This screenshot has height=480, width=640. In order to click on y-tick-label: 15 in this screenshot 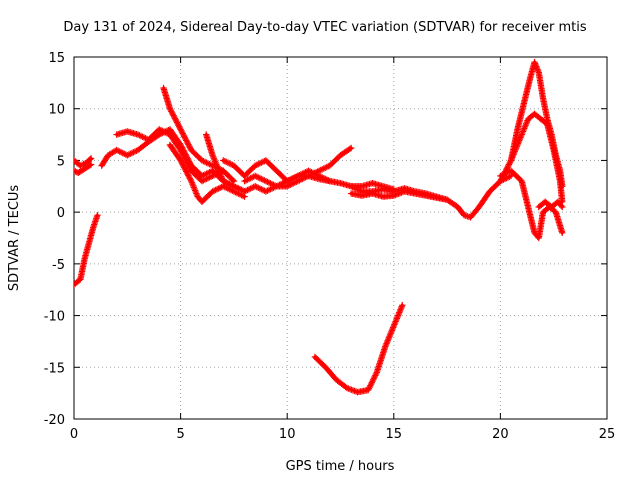, I will do `click(56, 58)`.